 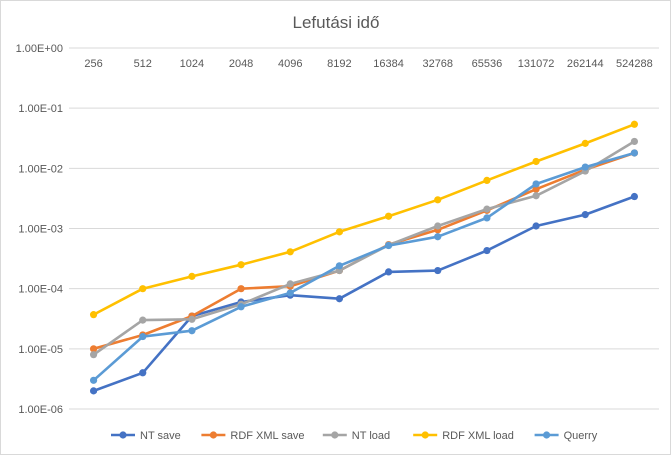 I want to click on x-tick-label: 131072, so click(x=536, y=64).